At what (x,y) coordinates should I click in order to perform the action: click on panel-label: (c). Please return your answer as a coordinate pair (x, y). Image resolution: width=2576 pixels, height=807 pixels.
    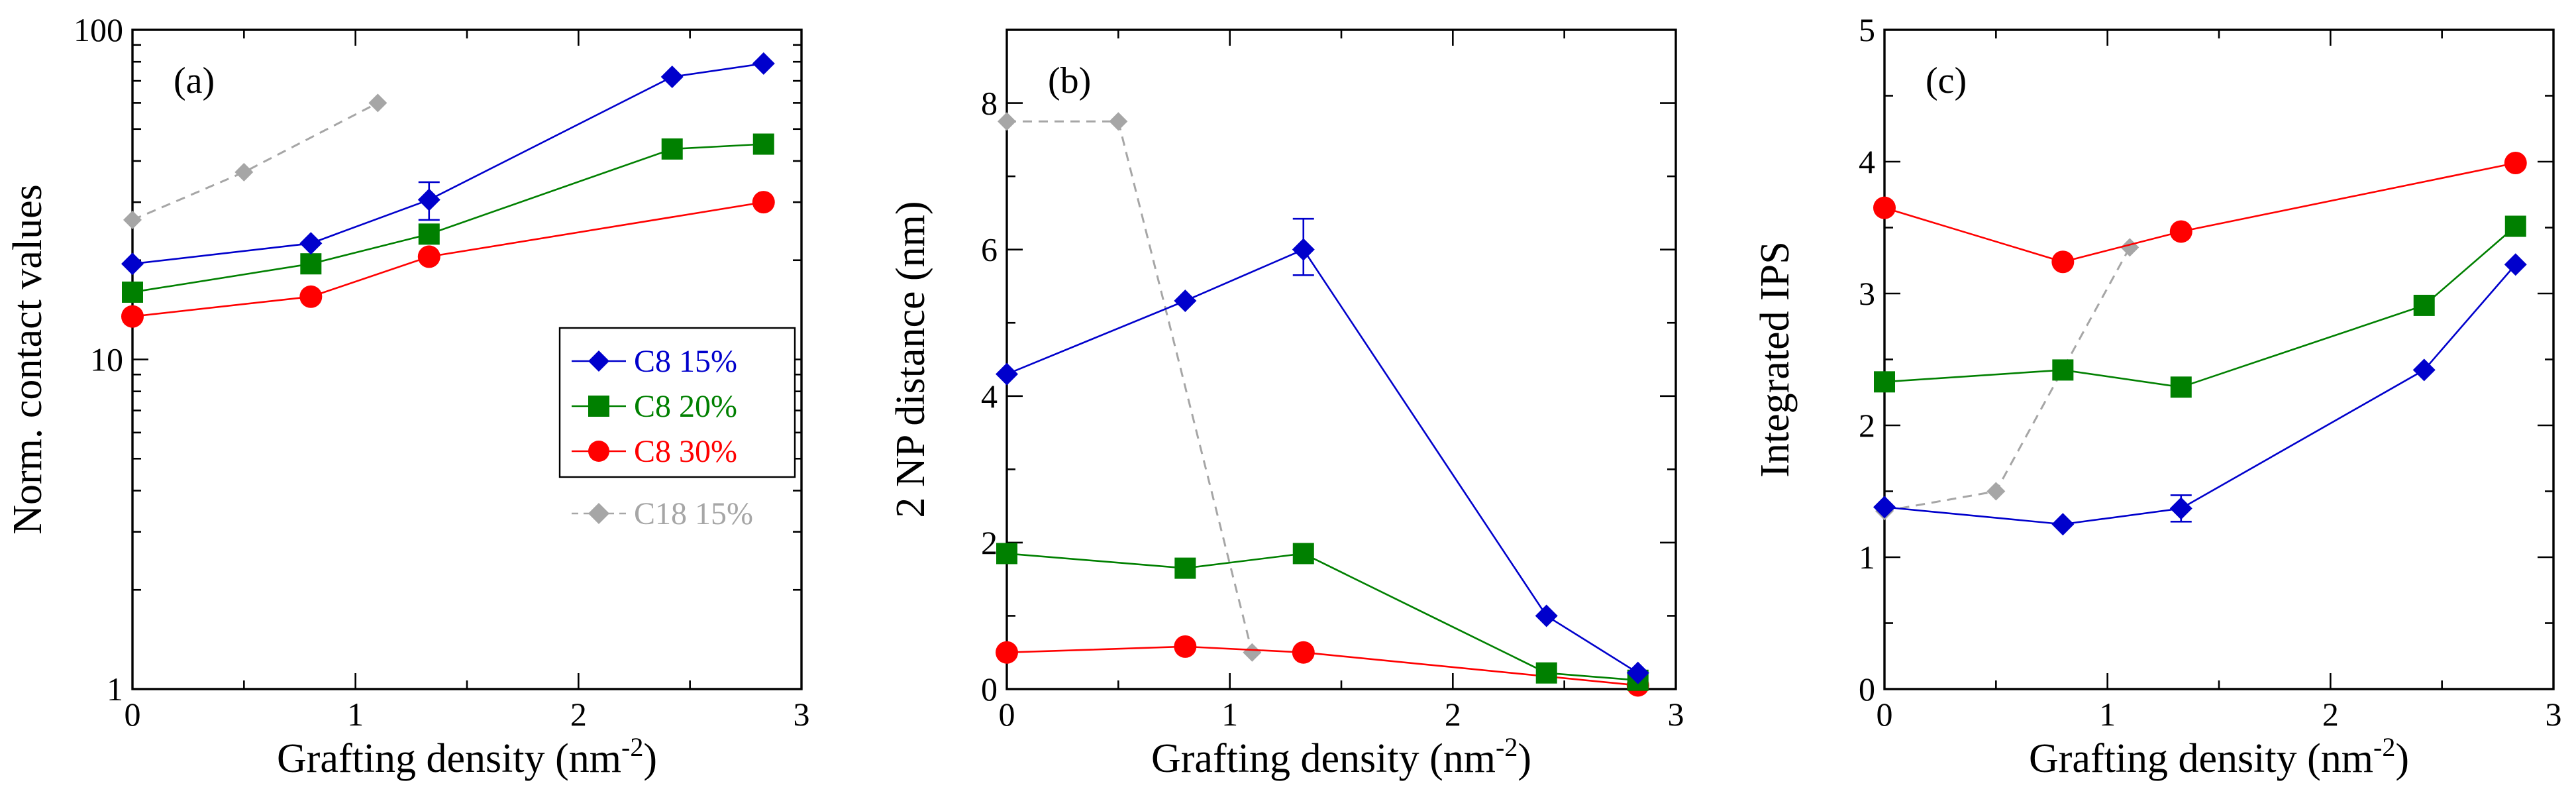
    Looking at the image, I should click on (1946, 80).